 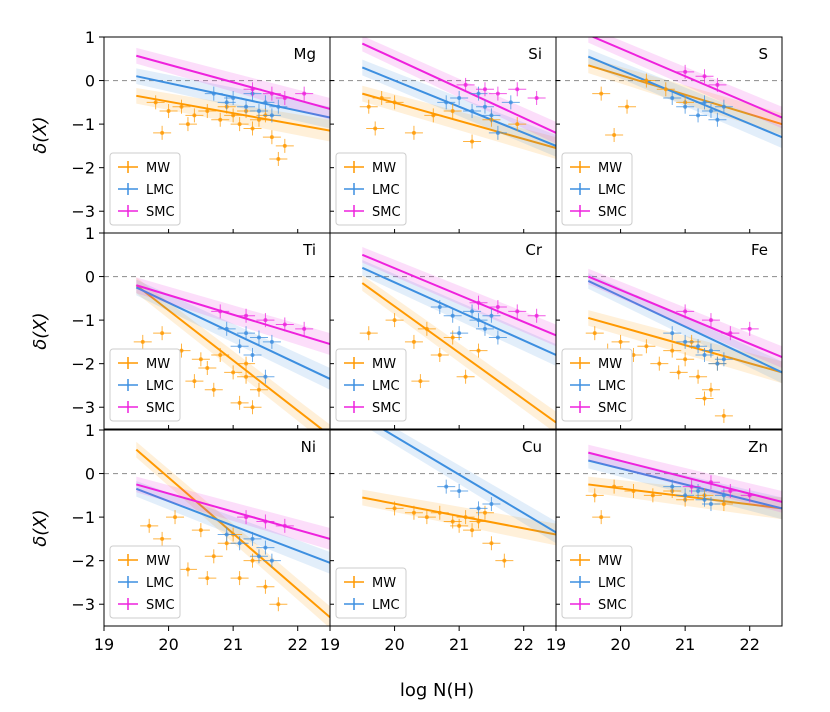 What do you see at coordinates (437, 690) in the screenshot?
I see `x-axis-label-bottom: log N(H)` at bounding box center [437, 690].